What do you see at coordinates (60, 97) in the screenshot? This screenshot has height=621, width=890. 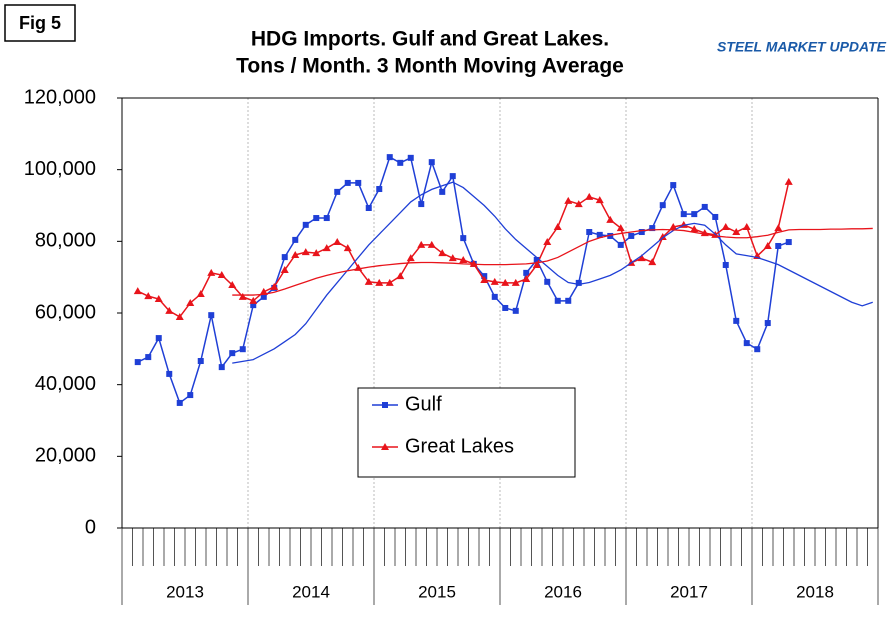 I see `y-tick-label: 120,000` at bounding box center [60, 97].